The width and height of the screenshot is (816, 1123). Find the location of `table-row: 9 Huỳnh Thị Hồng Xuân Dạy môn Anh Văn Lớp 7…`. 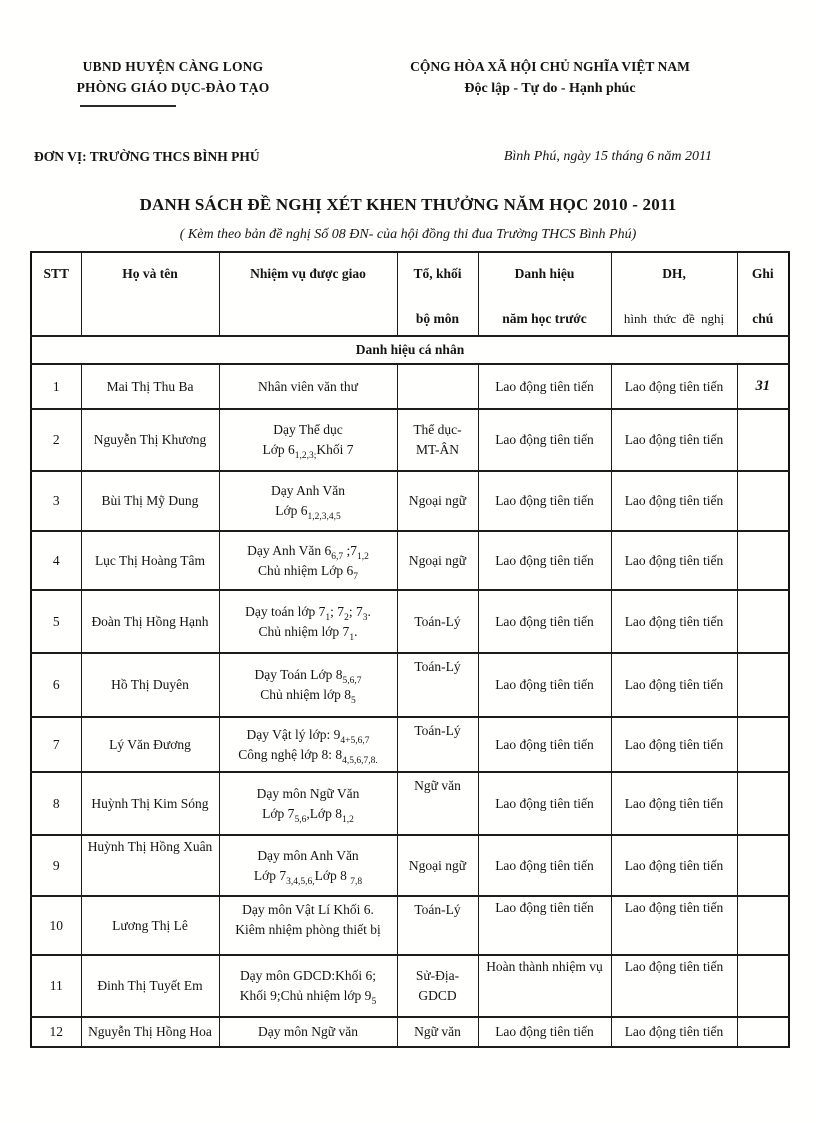

table-row: 9 Huỳnh Thị Hồng Xuân Dạy môn Anh Văn Lớp 7… is located at coordinates (410, 865).